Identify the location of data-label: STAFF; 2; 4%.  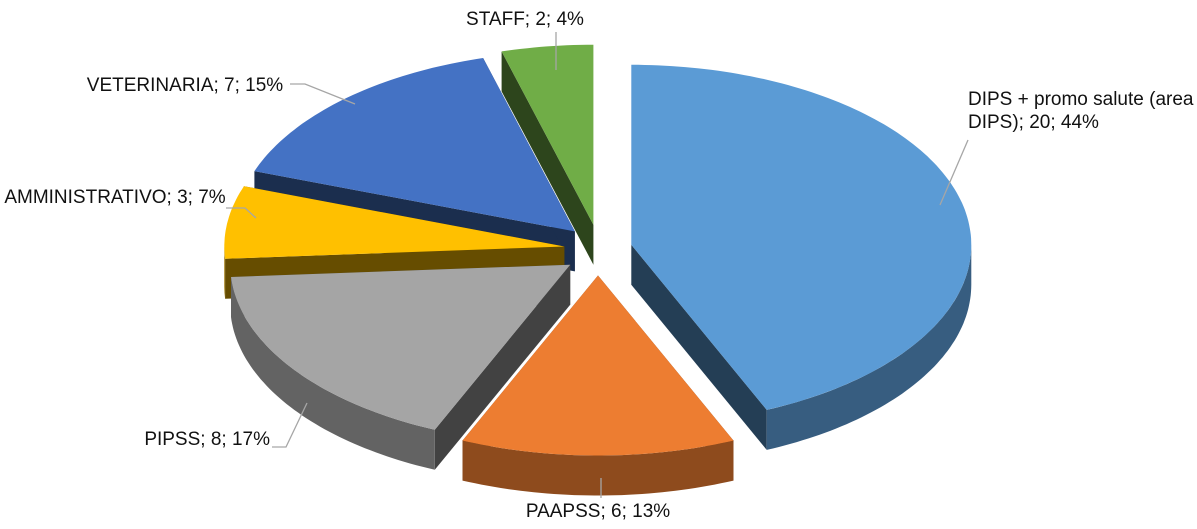
(525, 19).